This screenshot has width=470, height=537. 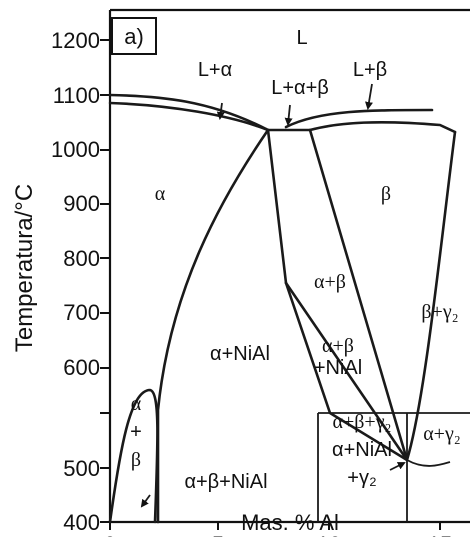 What do you see at coordinates (338, 346) in the screenshot?
I see `label-alpha-beta-nial-1: α+β` at bounding box center [338, 346].